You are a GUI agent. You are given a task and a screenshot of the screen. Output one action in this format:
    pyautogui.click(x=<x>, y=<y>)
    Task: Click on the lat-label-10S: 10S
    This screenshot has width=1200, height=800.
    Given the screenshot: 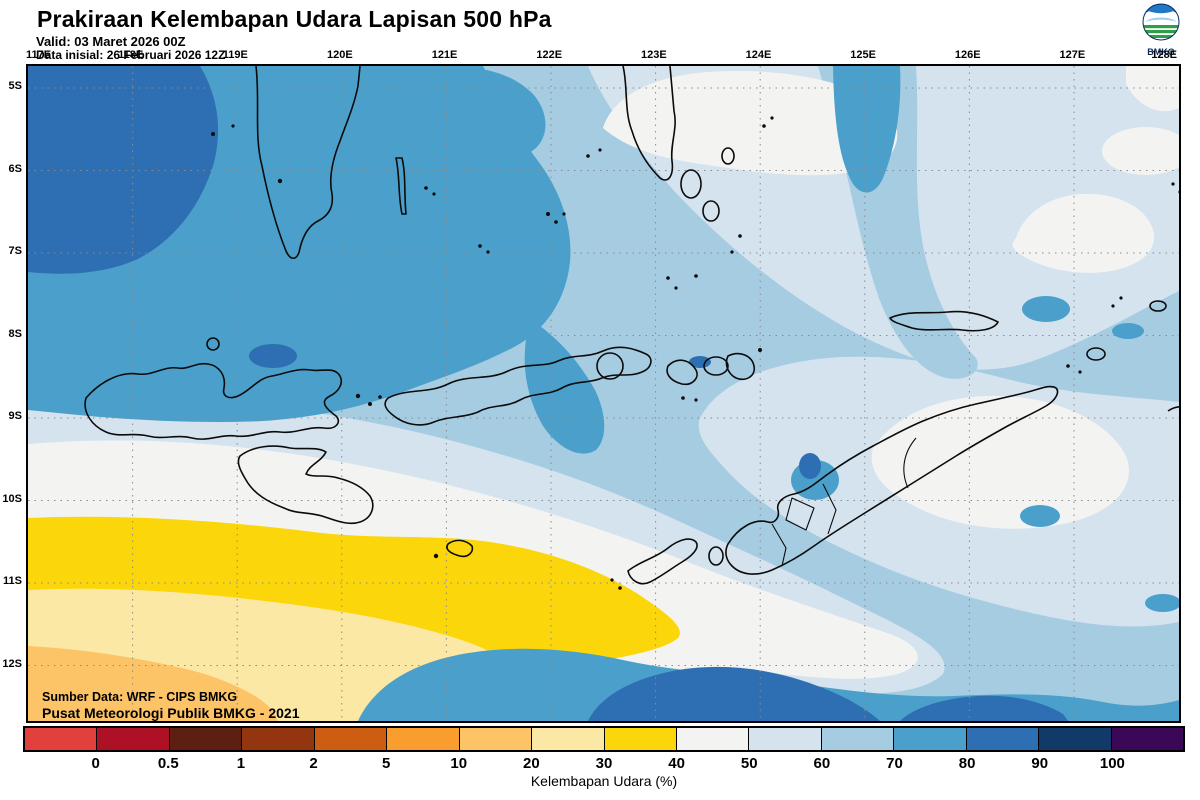 What is the action you would take?
    pyautogui.click(x=12, y=498)
    